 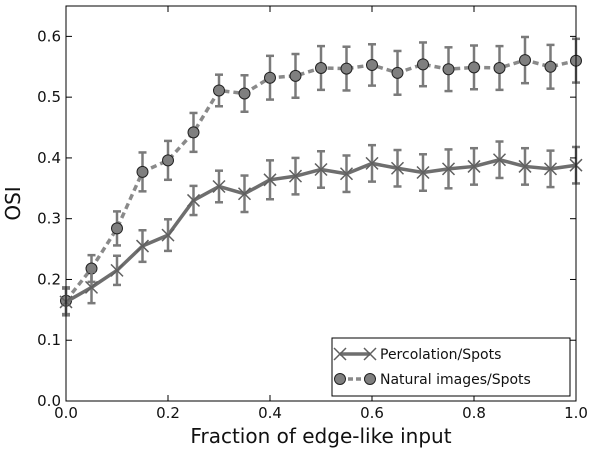 What do you see at coordinates (49, 340) in the screenshot?
I see `y-tick-label: 0.1` at bounding box center [49, 340].